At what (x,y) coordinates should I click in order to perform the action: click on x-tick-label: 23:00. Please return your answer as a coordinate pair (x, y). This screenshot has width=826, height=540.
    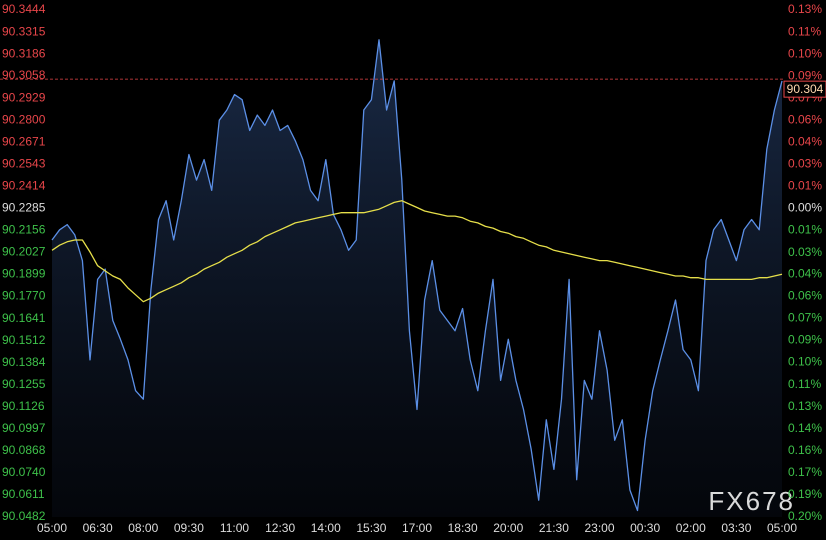
    Looking at the image, I should click on (599, 528).